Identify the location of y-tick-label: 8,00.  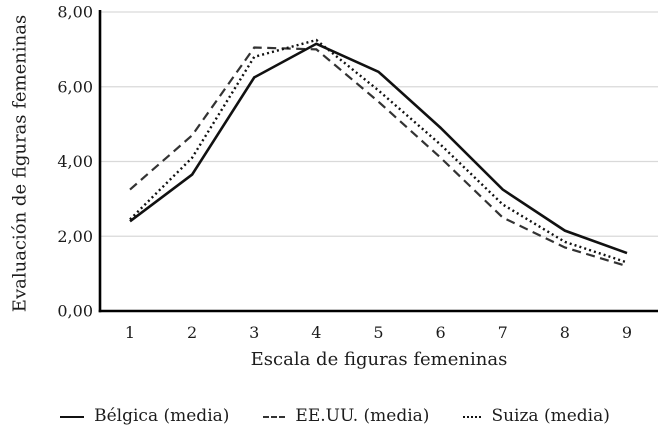
(75, 12).